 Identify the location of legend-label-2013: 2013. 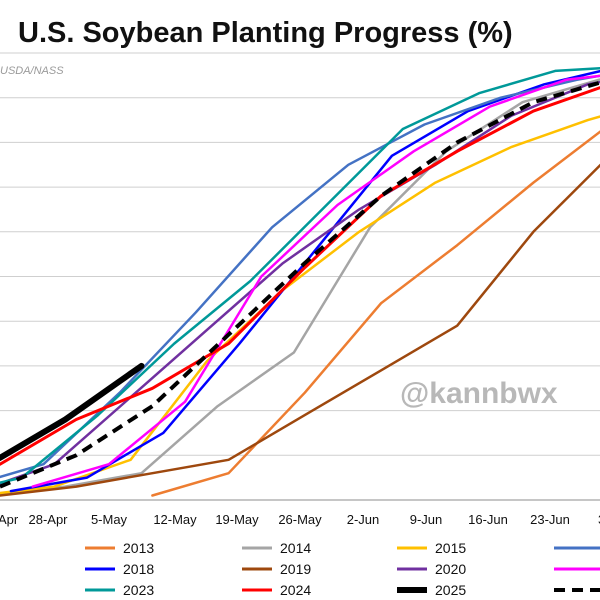
(138, 548).